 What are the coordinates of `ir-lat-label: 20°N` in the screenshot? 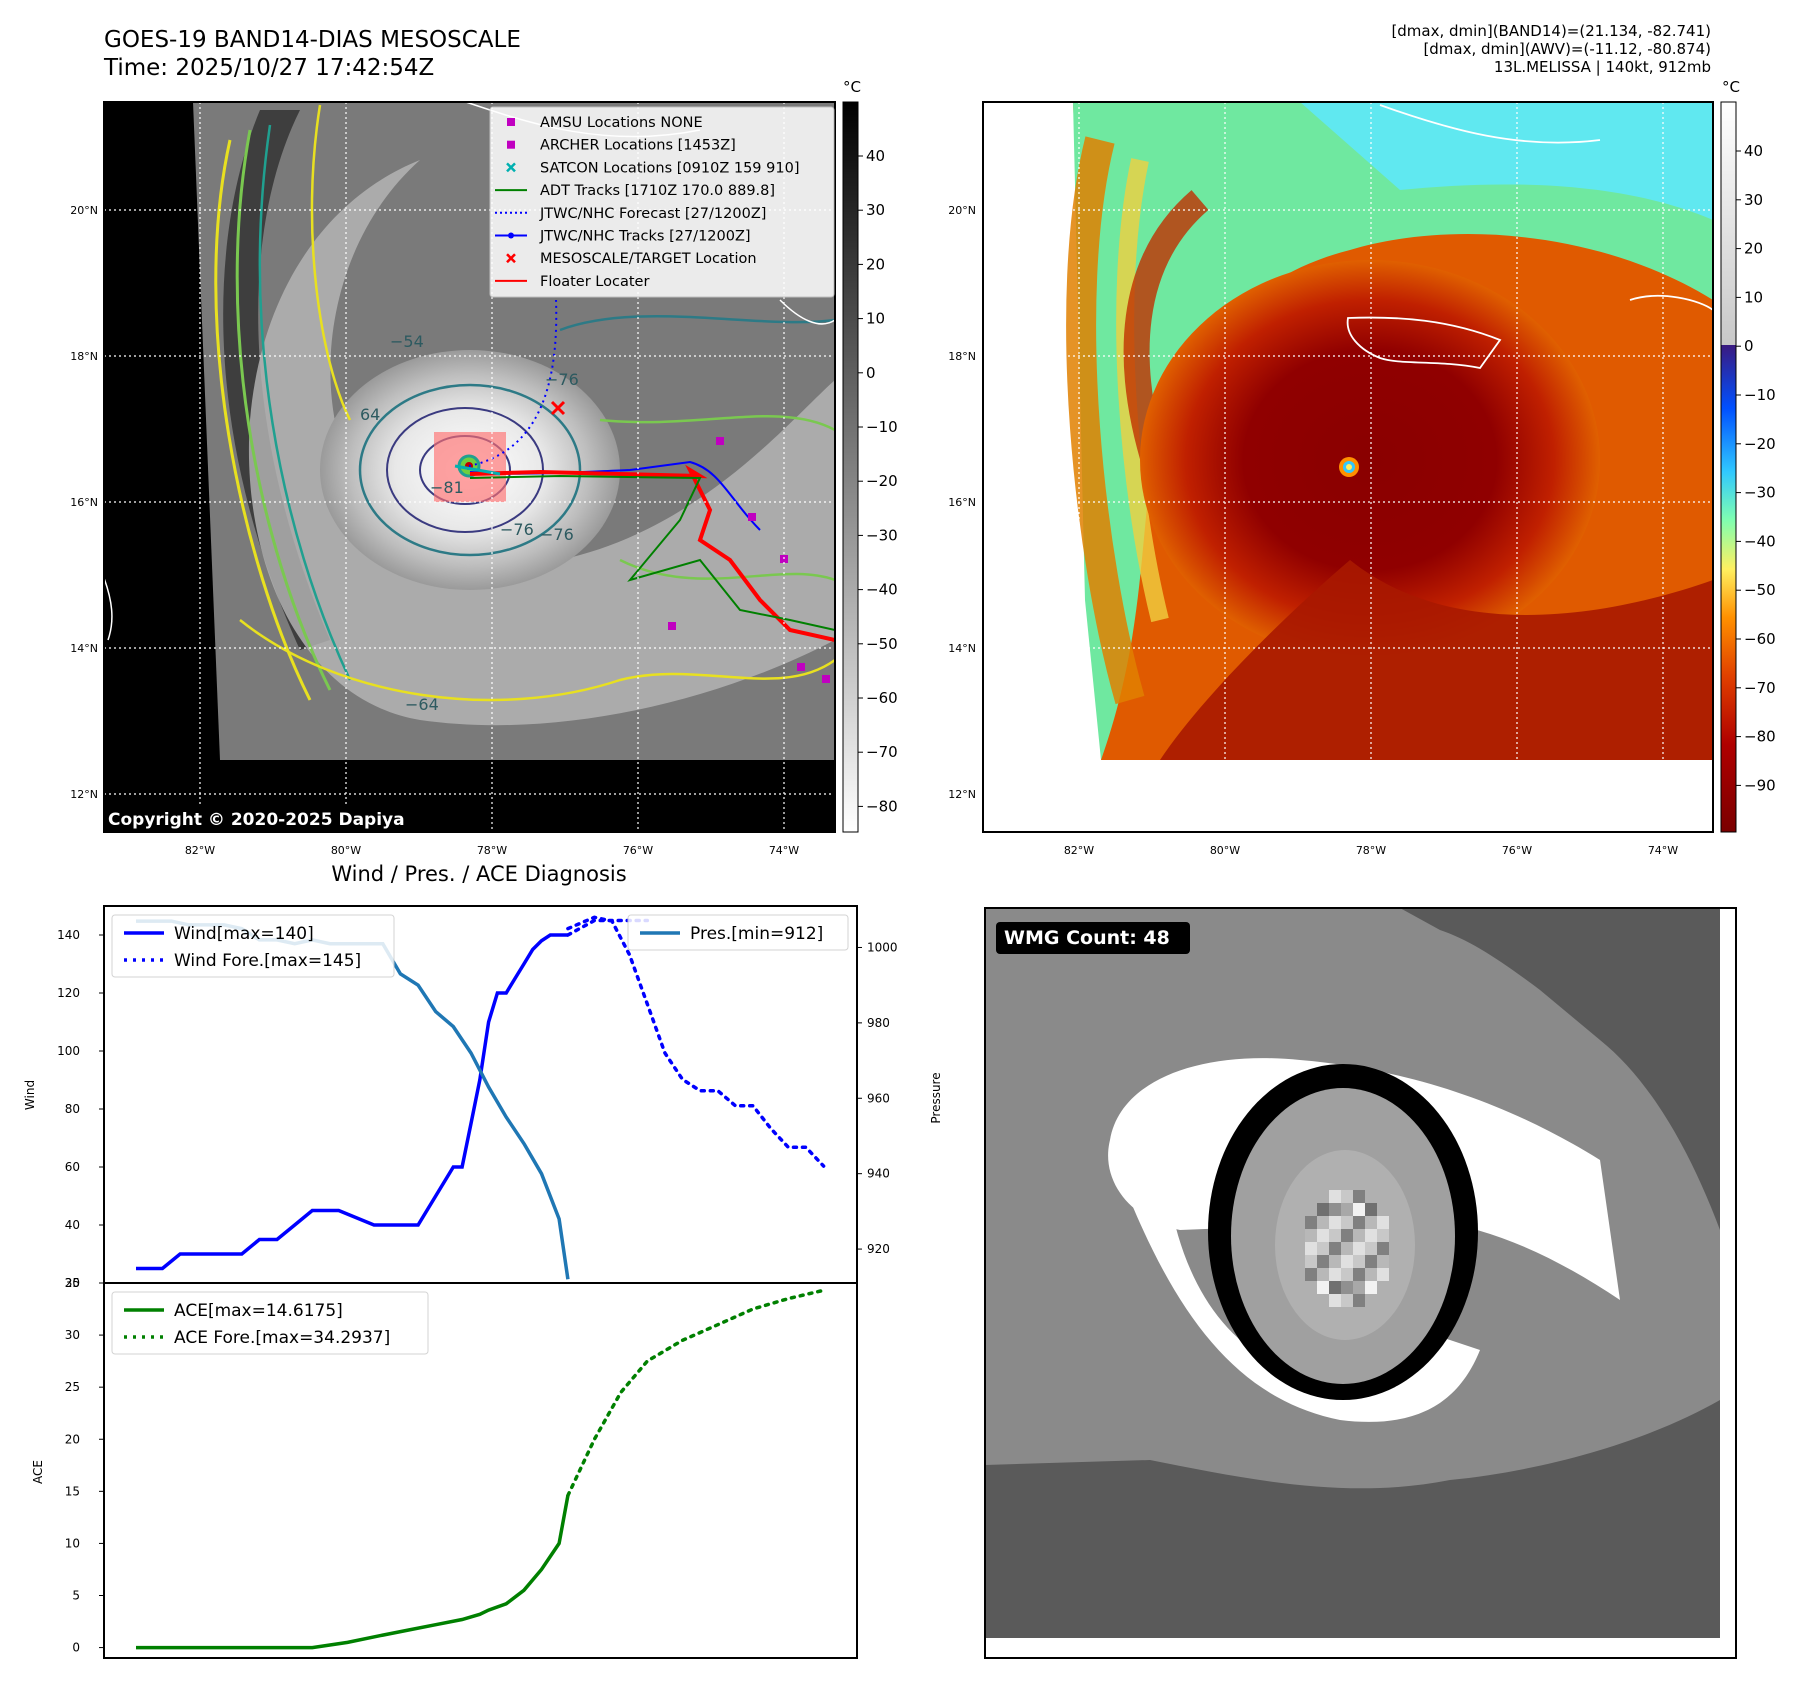 It's located at (84, 210).